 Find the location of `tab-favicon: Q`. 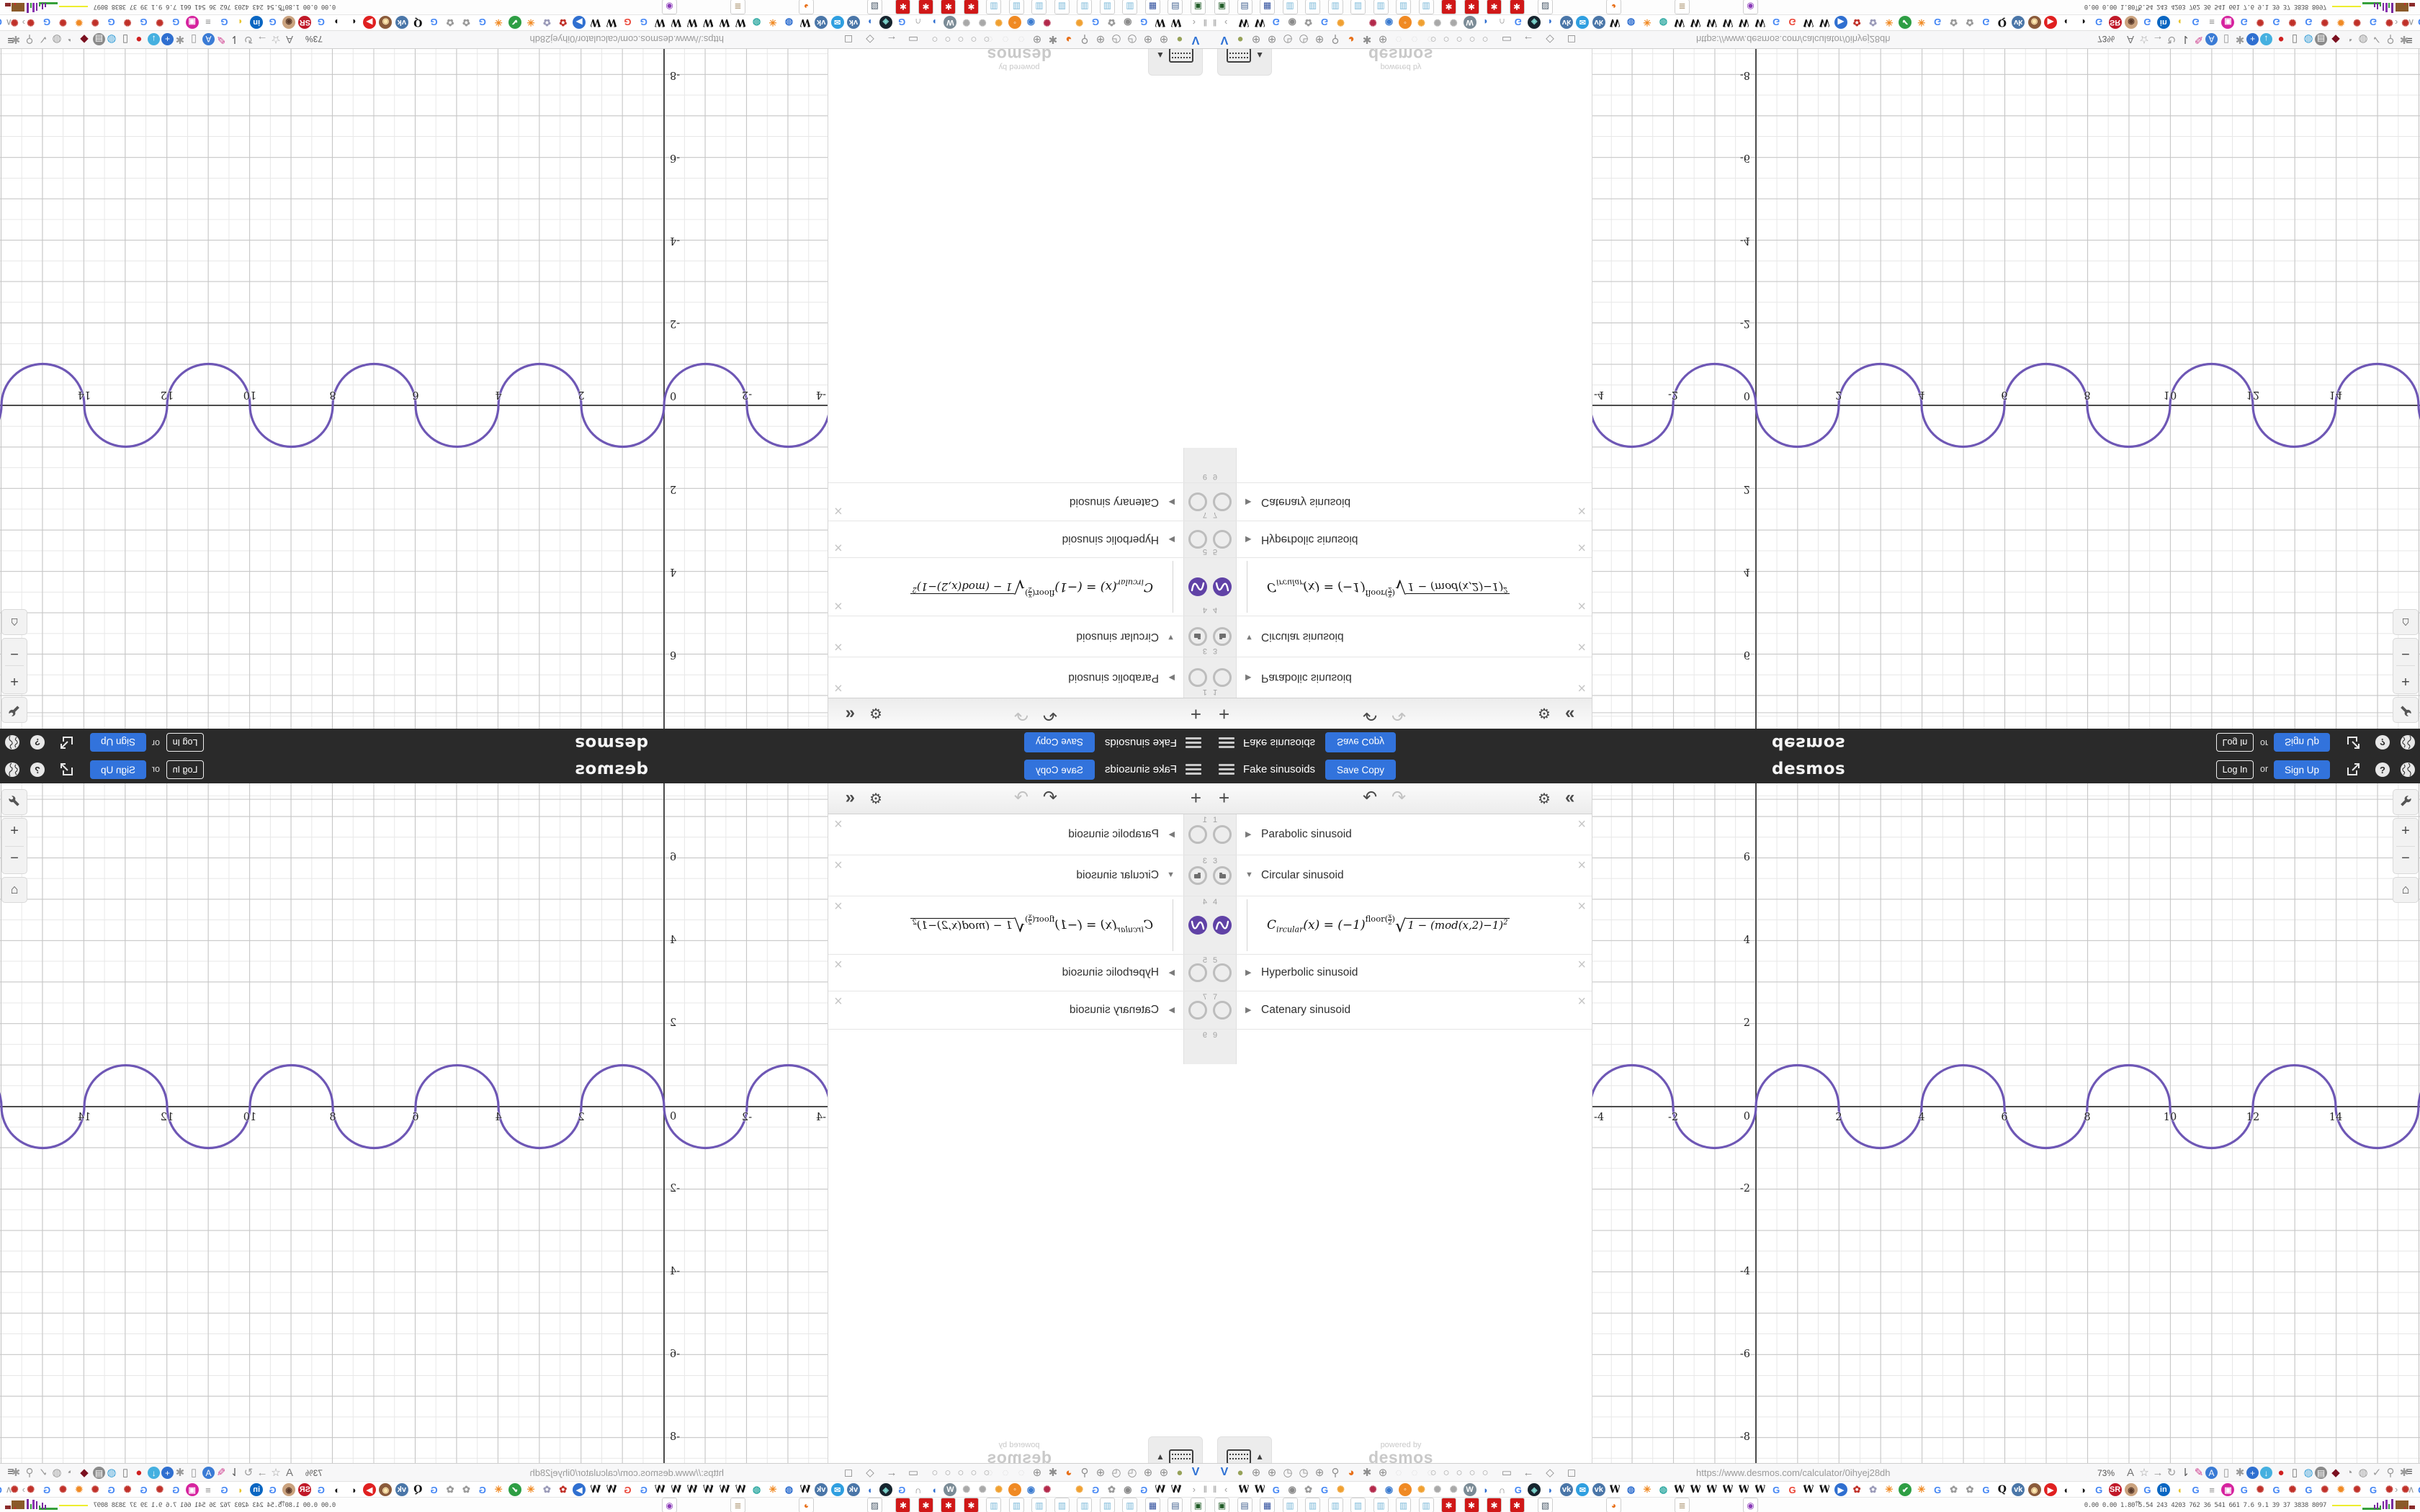

tab-favicon: Q is located at coordinates (418, 1489).